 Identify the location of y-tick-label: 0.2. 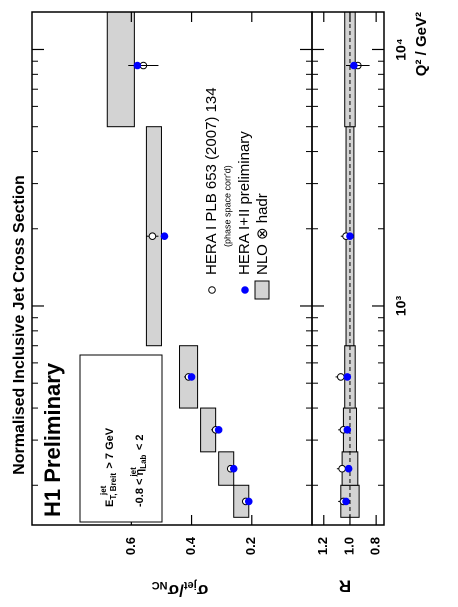
(250, 546).